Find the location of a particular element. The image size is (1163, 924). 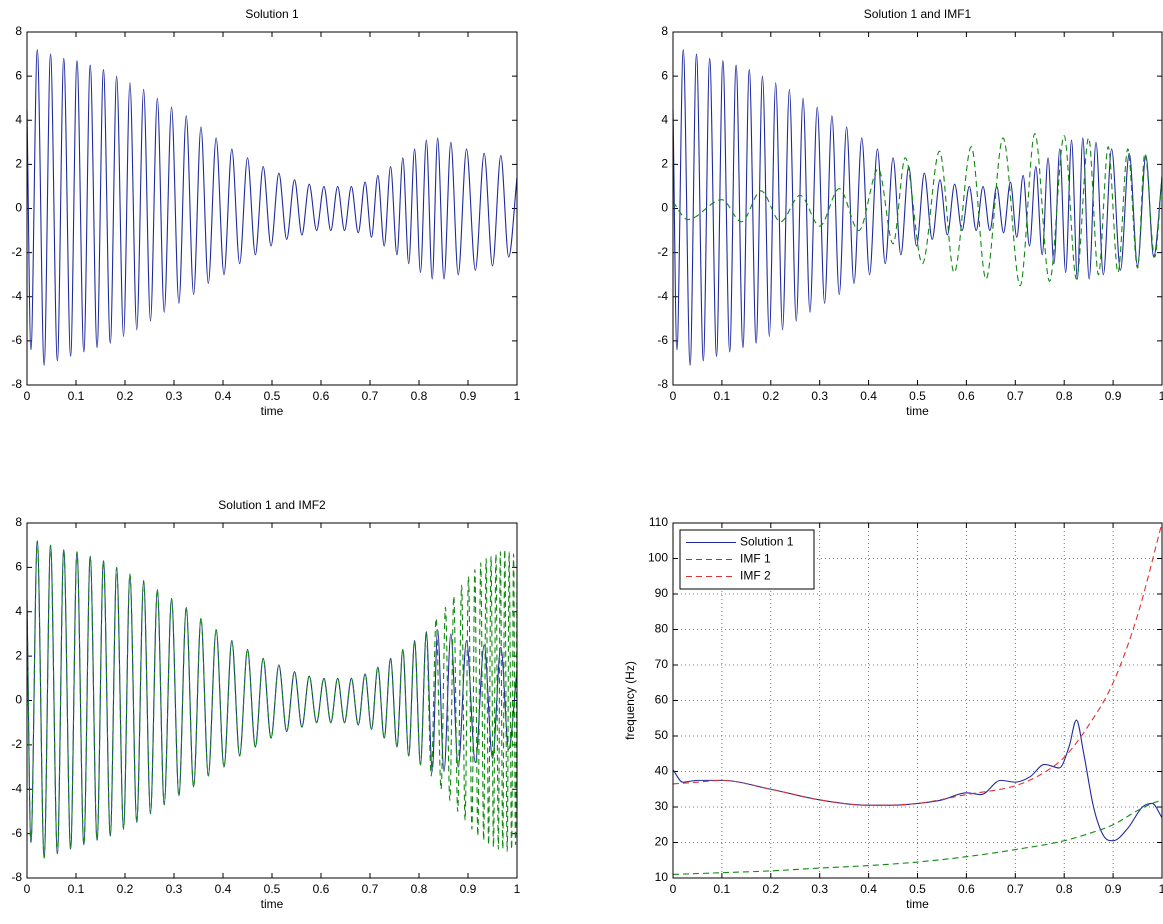

y-tick-label: 2 is located at coordinates (664, 164).